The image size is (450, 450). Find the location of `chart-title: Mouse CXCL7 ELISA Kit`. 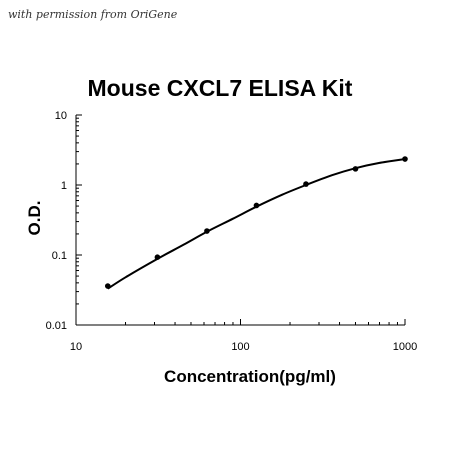

chart-title: Mouse CXCL7 ELISA Kit is located at coordinates (220, 88).